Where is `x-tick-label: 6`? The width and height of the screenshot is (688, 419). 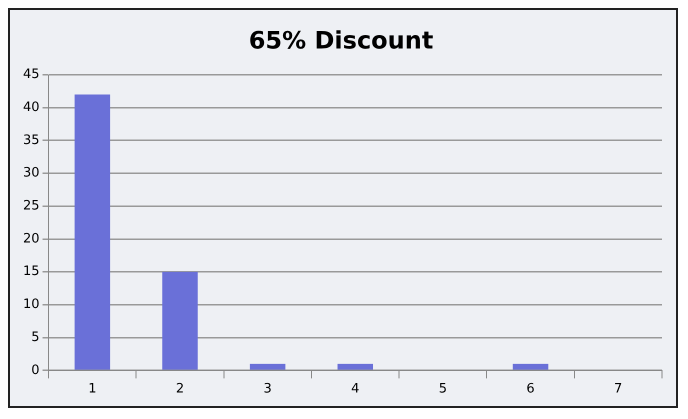 x-tick-label: 6 is located at coordinates (530, 389).